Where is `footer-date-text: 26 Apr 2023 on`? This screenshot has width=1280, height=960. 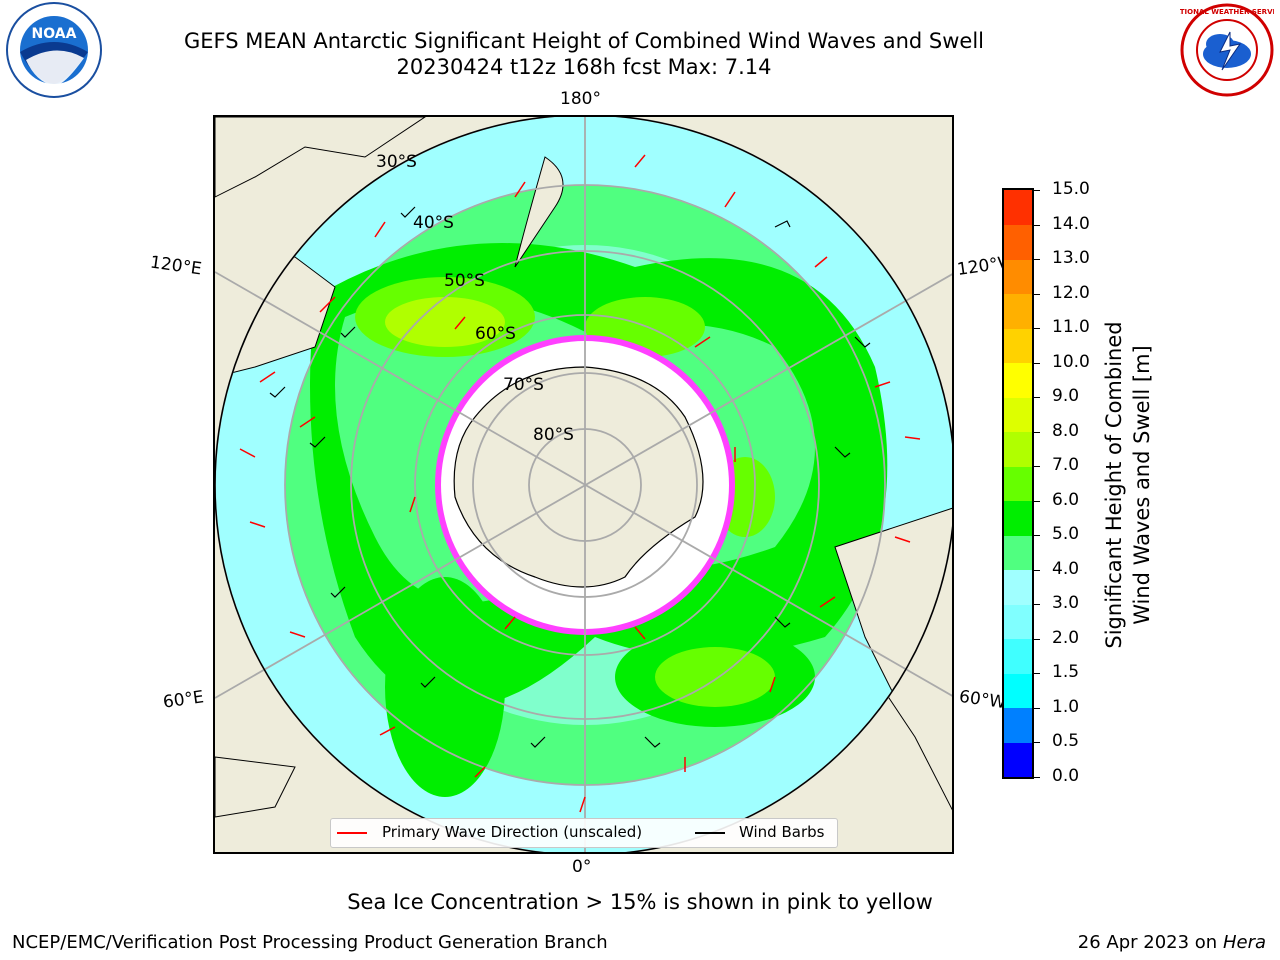 footer-date-text: 26 Apr 2023 on is located at coordinates (1150, 942).